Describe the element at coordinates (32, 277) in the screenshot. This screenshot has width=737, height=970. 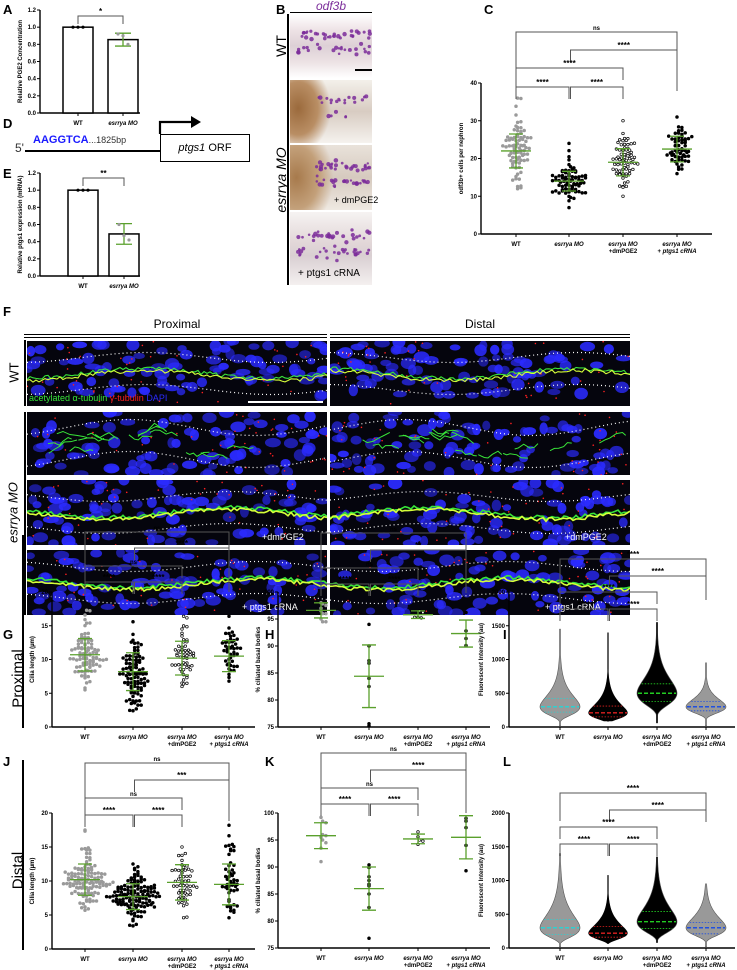
I see `y-tick-label: 0.0` at that location.